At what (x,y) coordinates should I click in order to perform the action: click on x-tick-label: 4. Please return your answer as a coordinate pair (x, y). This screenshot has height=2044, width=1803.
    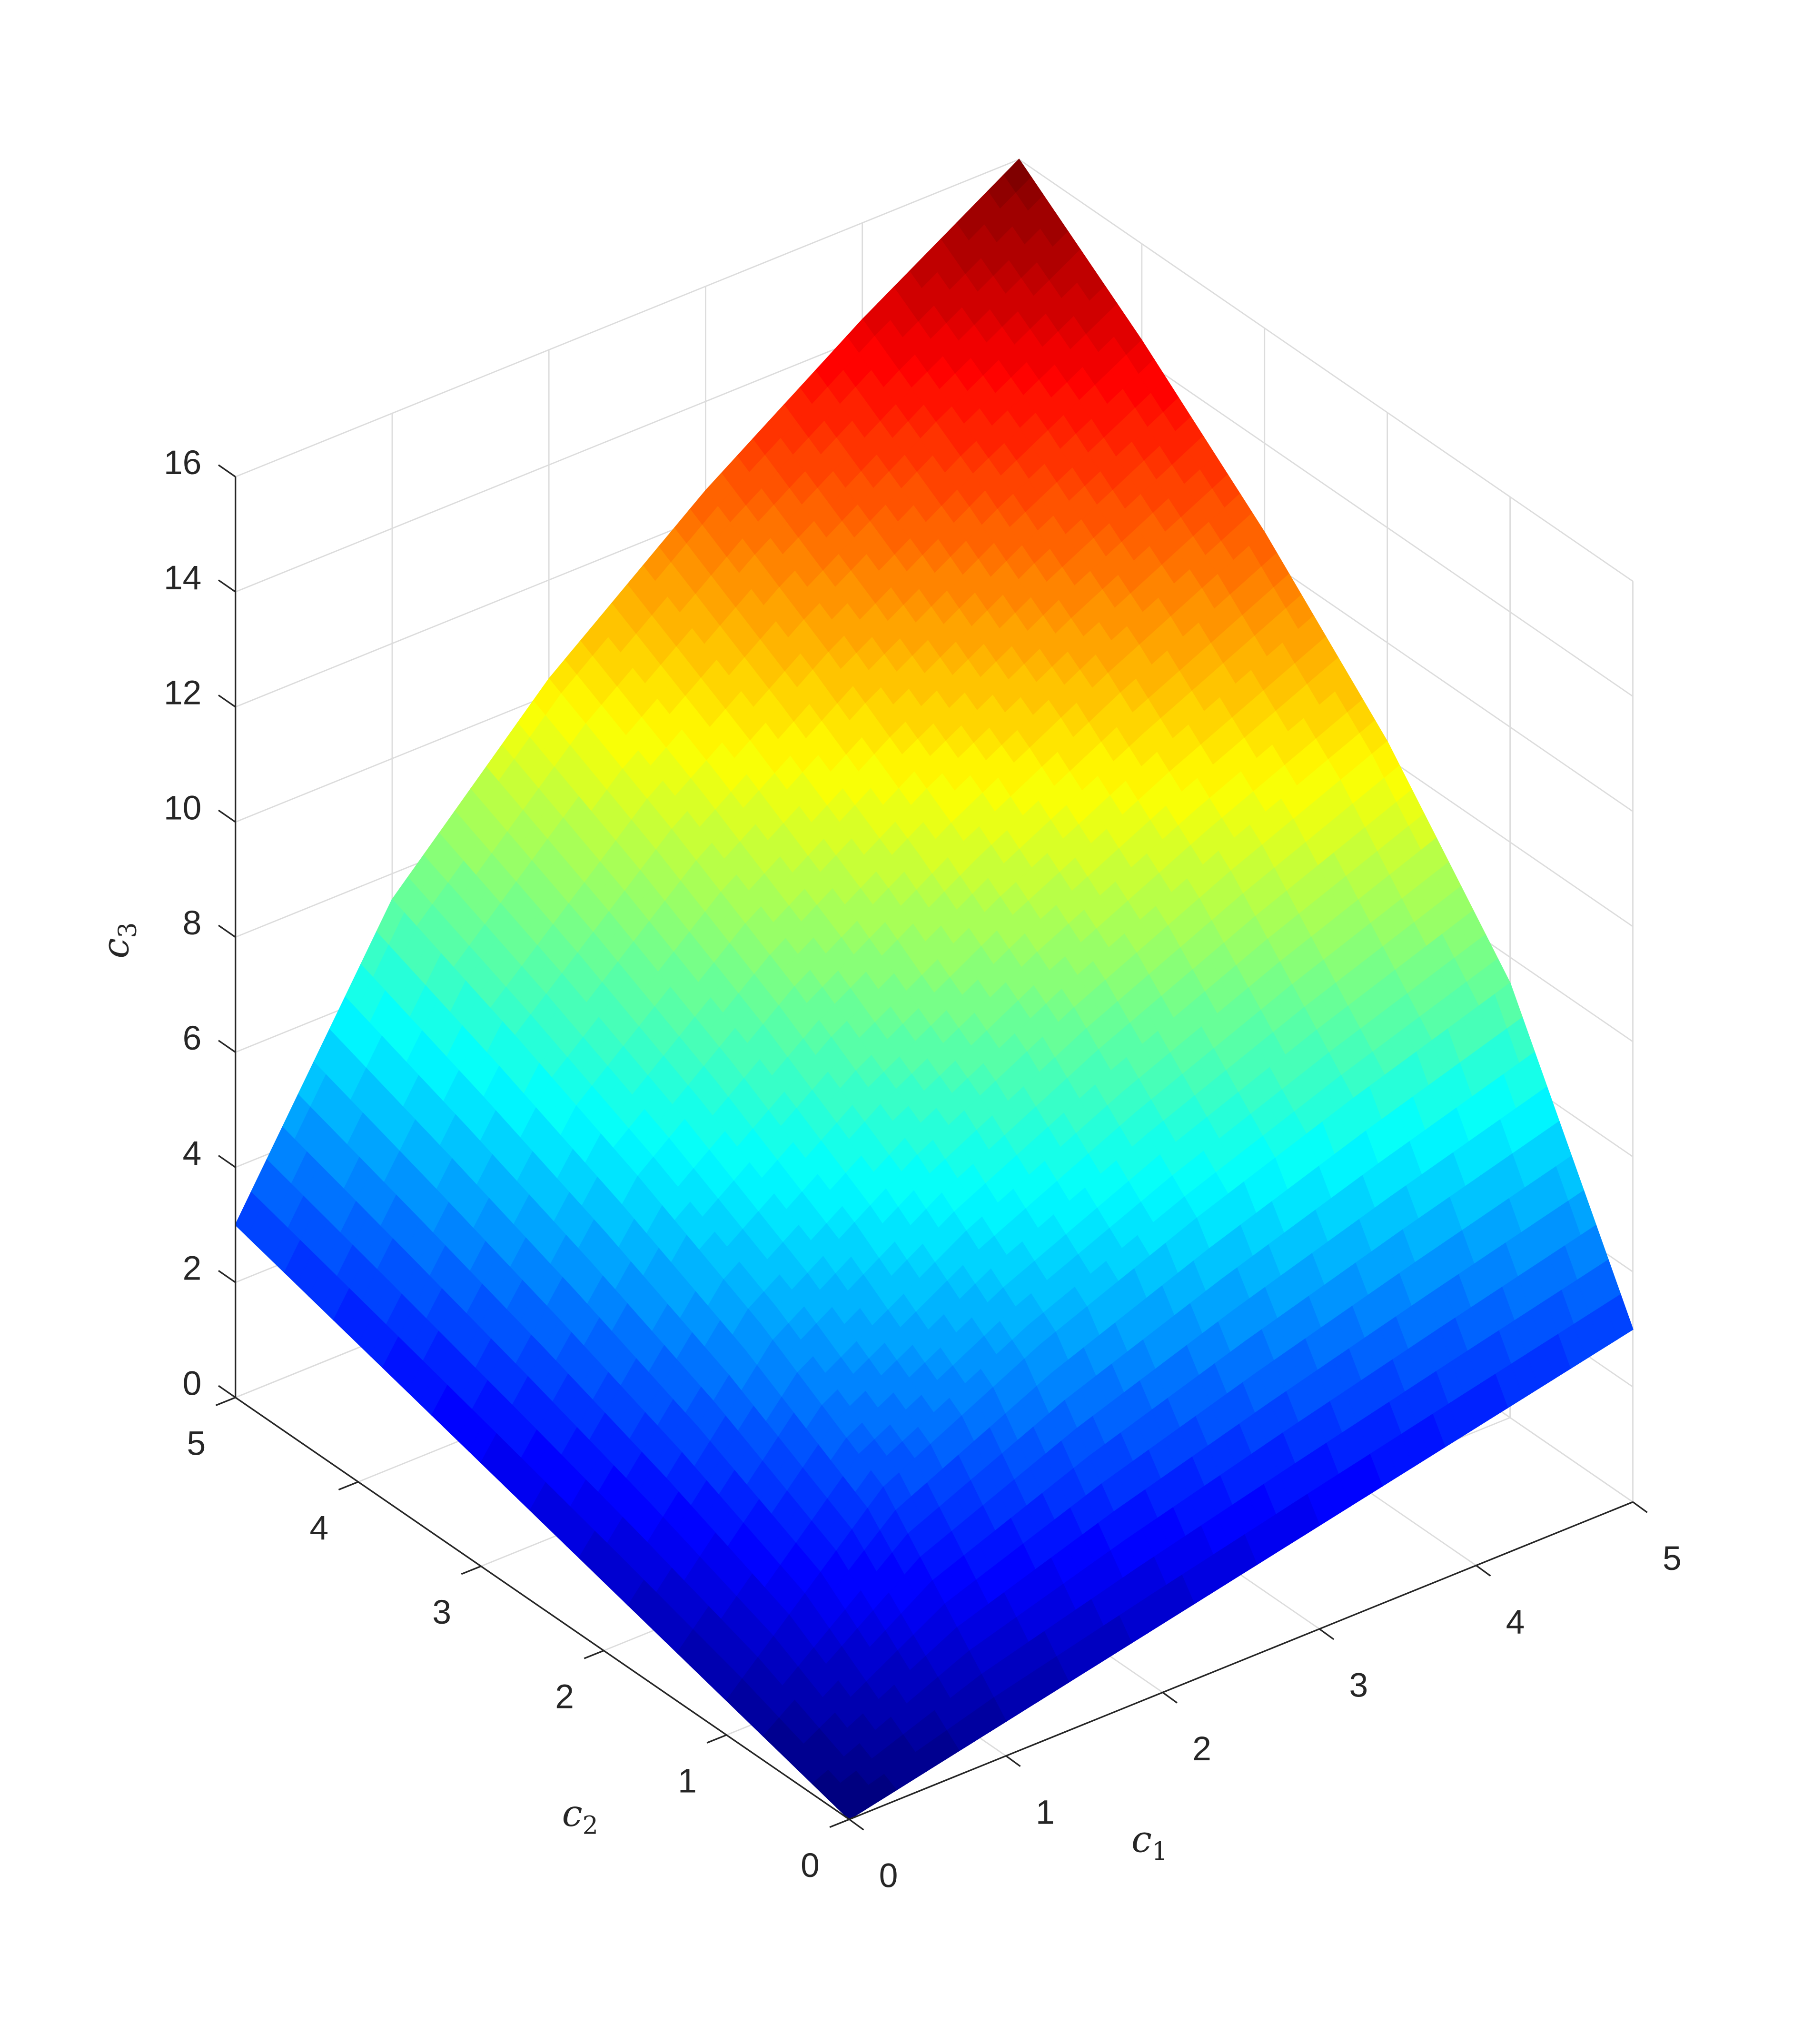
    Looking at the image, I should click on (1515, 1622).